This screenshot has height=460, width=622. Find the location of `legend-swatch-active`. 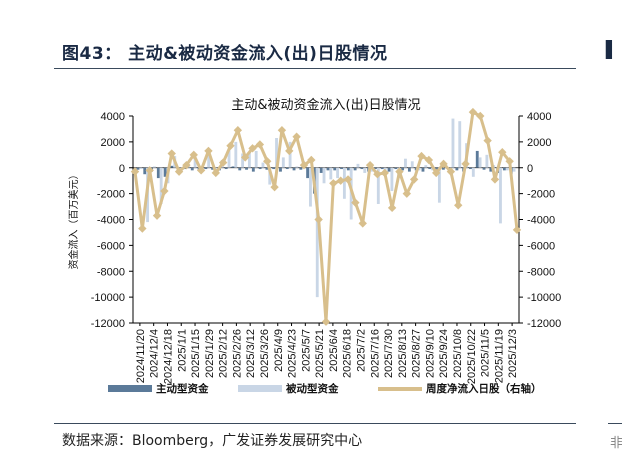

legend-swatch-active is located at coordinates (130, 388).